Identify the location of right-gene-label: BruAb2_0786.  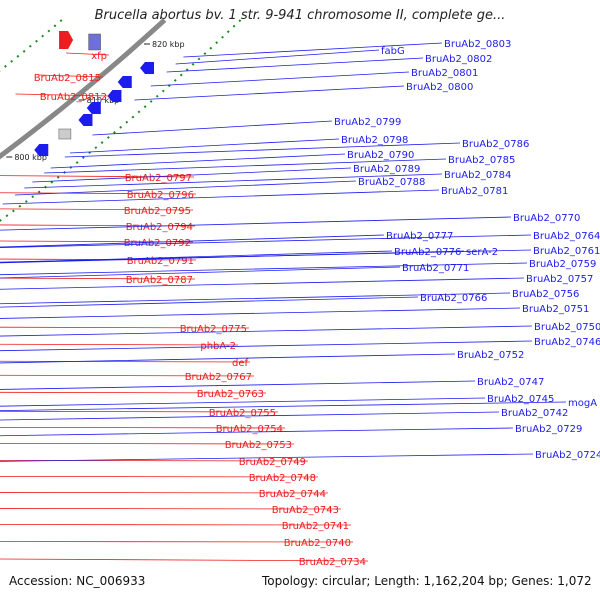
(495, 144).